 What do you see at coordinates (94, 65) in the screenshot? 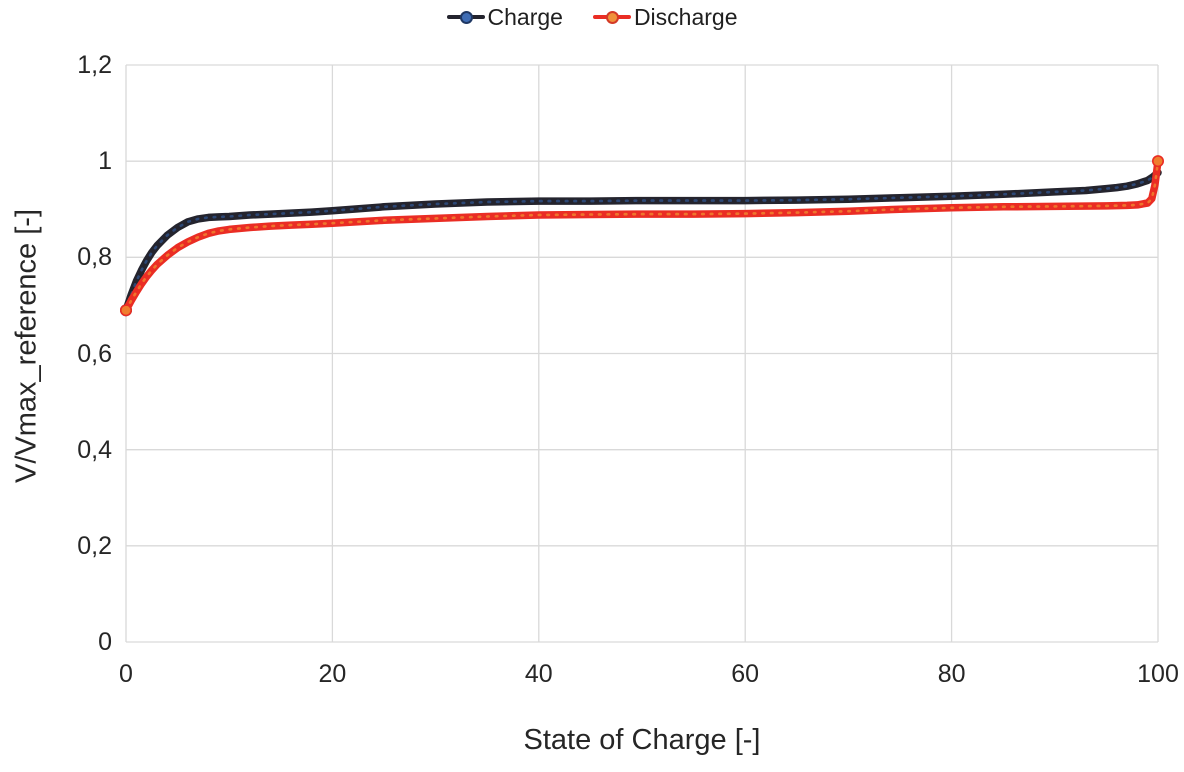
I see `y-tick-label: 1,2` at bounding box center [94, 65].